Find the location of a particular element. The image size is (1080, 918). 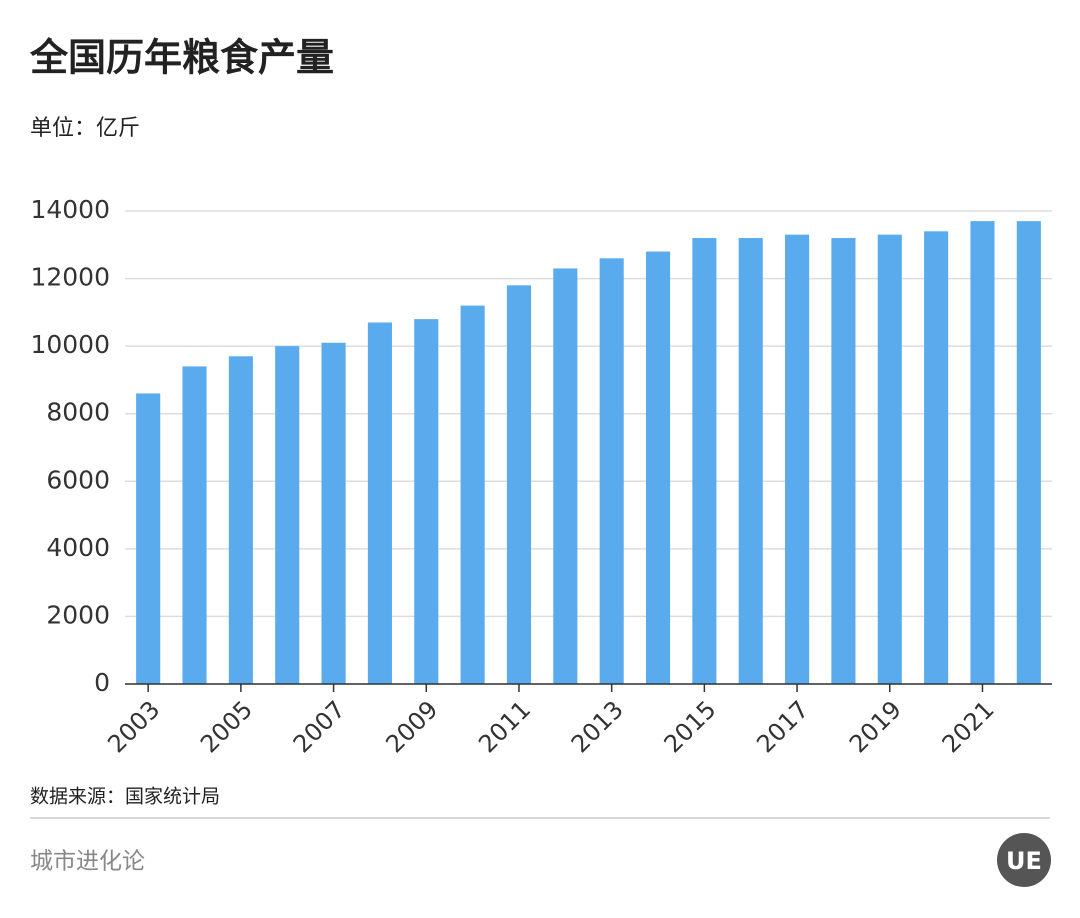

footer: 城市进化论 is located at coordinates (87, 862).